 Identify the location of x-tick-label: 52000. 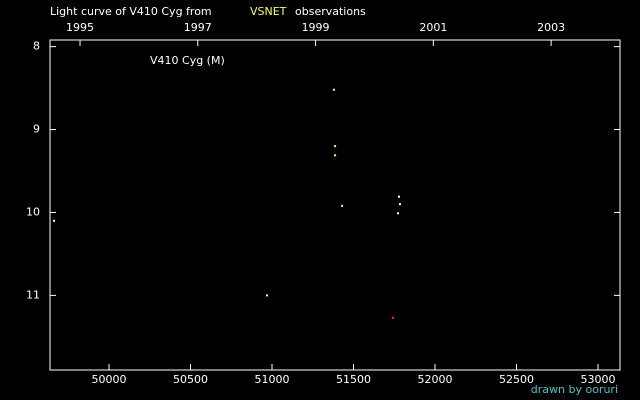
(434, 379).